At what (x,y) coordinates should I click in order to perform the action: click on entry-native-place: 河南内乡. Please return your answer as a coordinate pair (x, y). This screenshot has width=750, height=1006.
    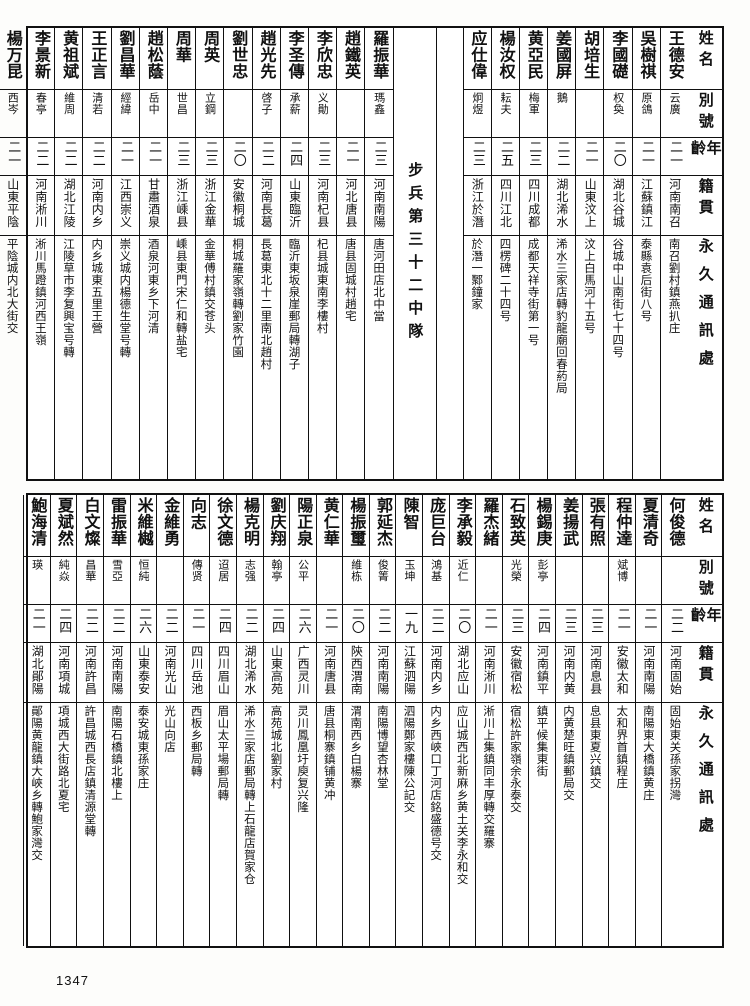
    Looking at the image, I should click on (436, 670).